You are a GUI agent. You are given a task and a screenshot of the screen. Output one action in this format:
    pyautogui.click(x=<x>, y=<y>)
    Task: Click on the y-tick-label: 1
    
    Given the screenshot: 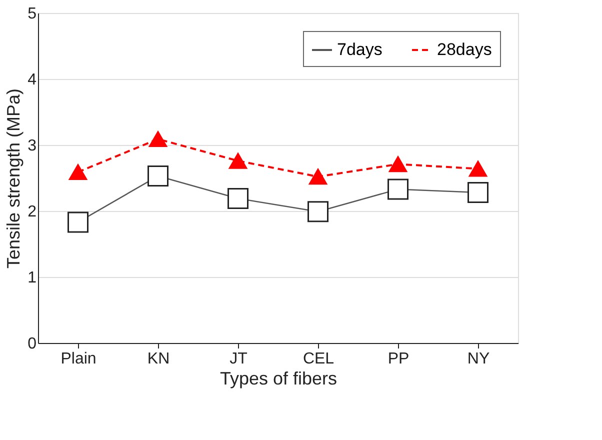 What is the action you would take?
    pyautogui.click(x=32, y=278)
    